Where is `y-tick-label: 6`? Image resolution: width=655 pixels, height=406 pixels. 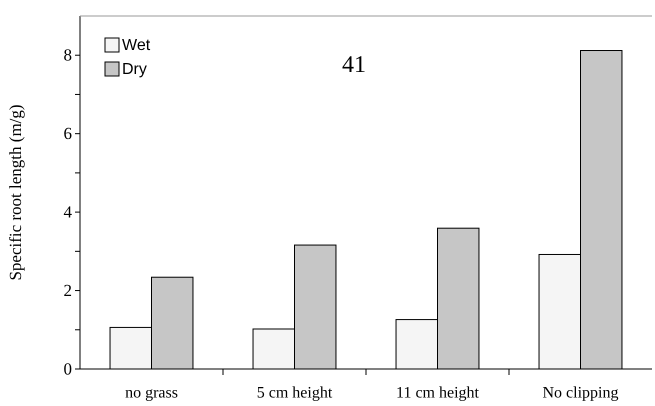
y-tick-label: 6 is located at coordinates (68, 134).